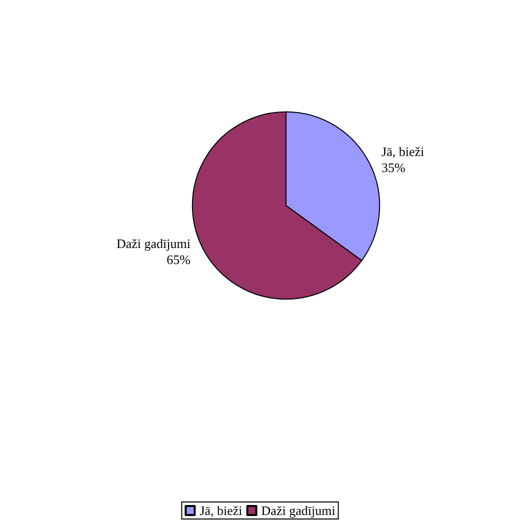  What do you see at coordinates (153, 244) in the screenshot?
I see `slice-label: Daži gadījumi` at bounding box center [153, 244].